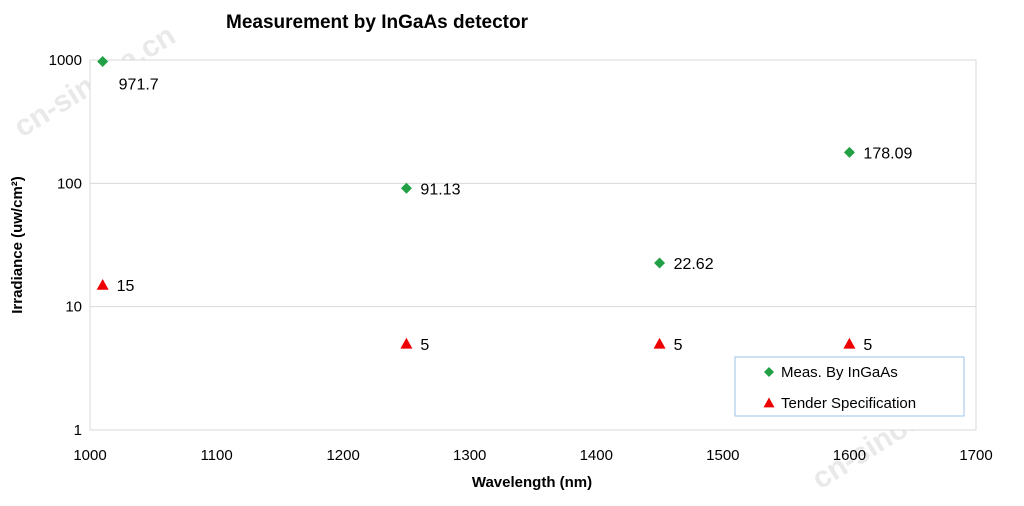 This screenshot has width=1024, height=506. What do you see at coordinates (65, 245) in the screenshot?
I see `y-axis: 1 10 100 1000` at bounding box center [65, 245].